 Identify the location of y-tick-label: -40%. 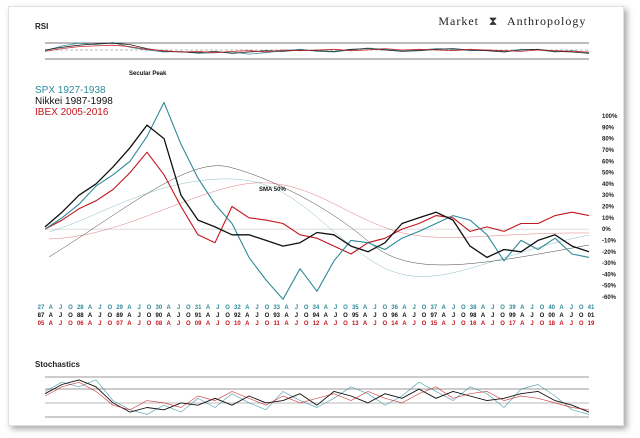
(609, 275).